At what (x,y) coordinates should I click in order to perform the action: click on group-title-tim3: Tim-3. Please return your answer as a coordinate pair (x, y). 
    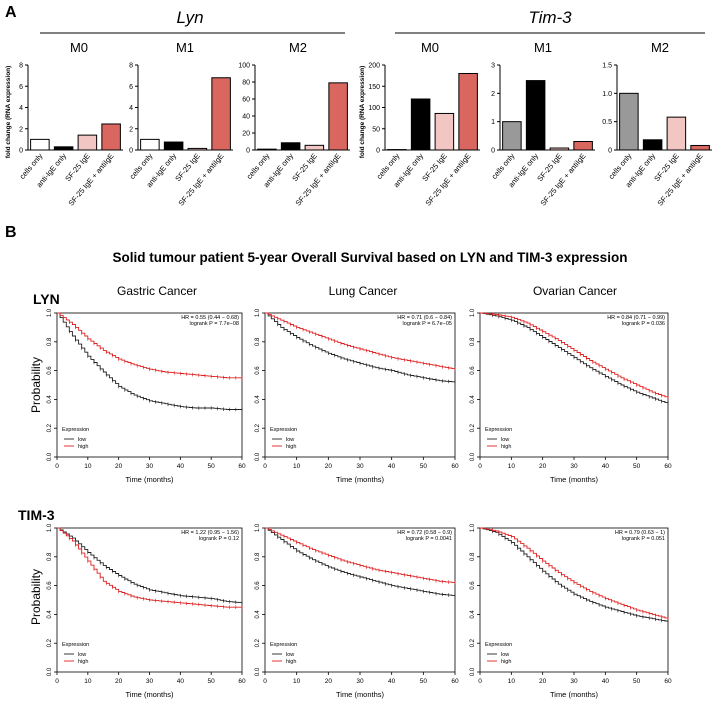
    Looking at the image, I should click on (550, 17).